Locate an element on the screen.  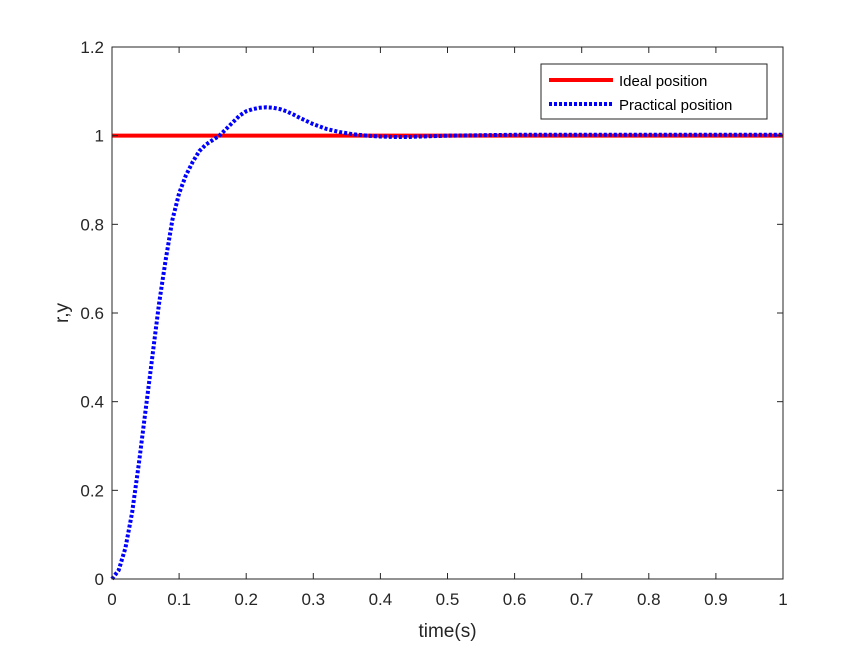
y-tick-label: 1.2 is located at coordinates (92, 47).